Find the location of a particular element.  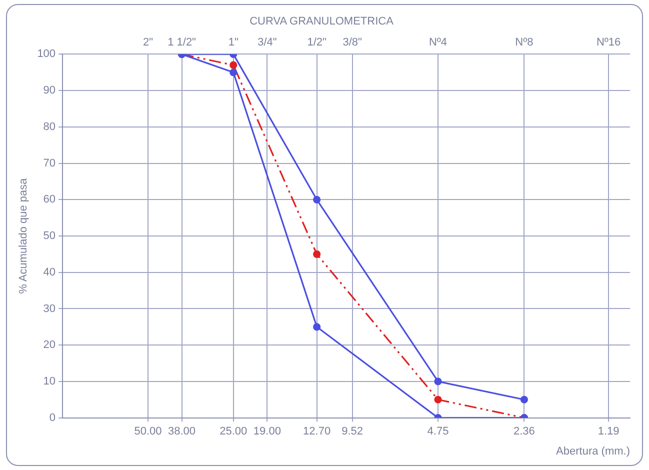

y-tick-label: 90 is located at coordinates (49, 90).